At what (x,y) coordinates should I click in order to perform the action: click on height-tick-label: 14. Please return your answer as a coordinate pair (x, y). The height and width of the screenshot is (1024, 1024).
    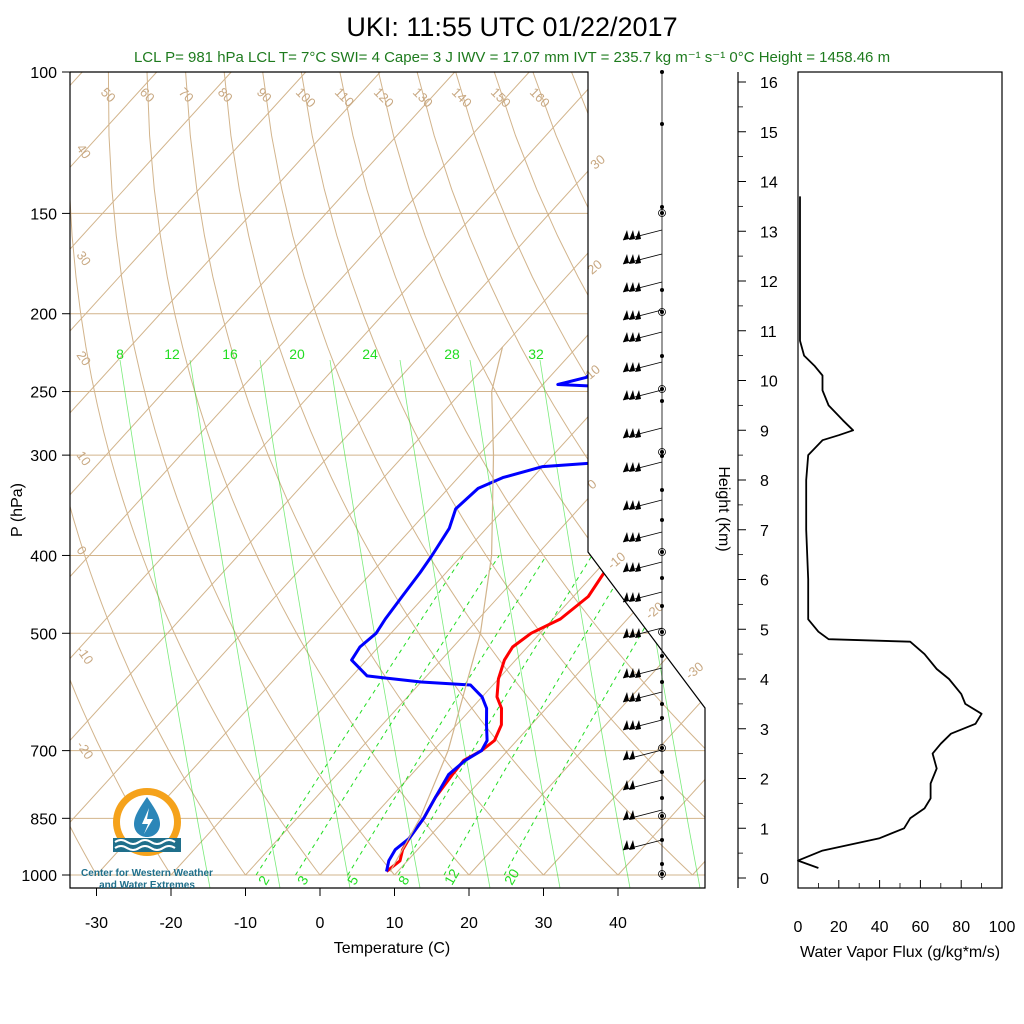
    Looking at the image, I should click on (769, 183).